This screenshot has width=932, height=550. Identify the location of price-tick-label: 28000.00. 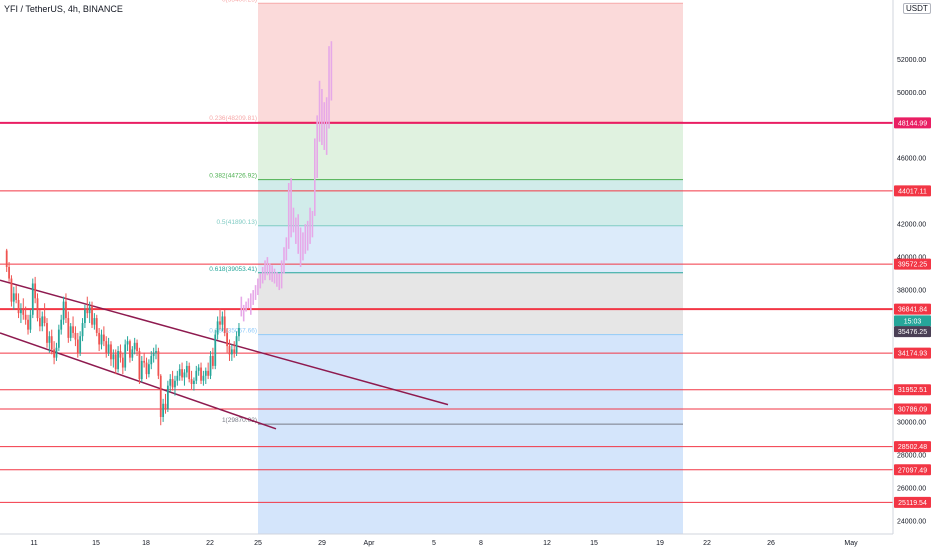
(911, 455).